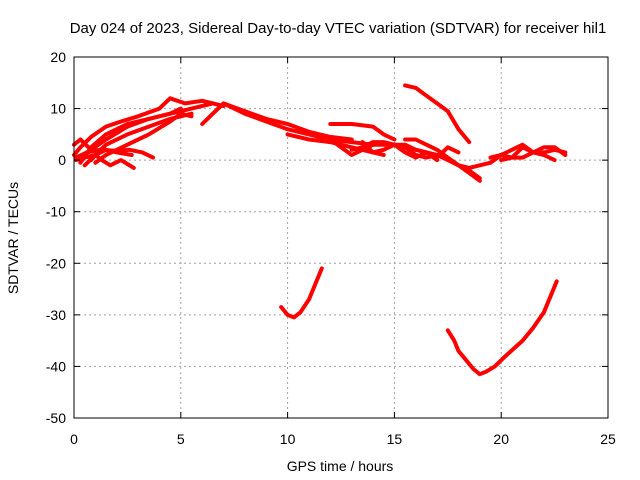 This screenshot has height=480, width=640. Describe the element at coordinates (288, 439) in the screenshot. I see `x-tick-label: 10` at that location.